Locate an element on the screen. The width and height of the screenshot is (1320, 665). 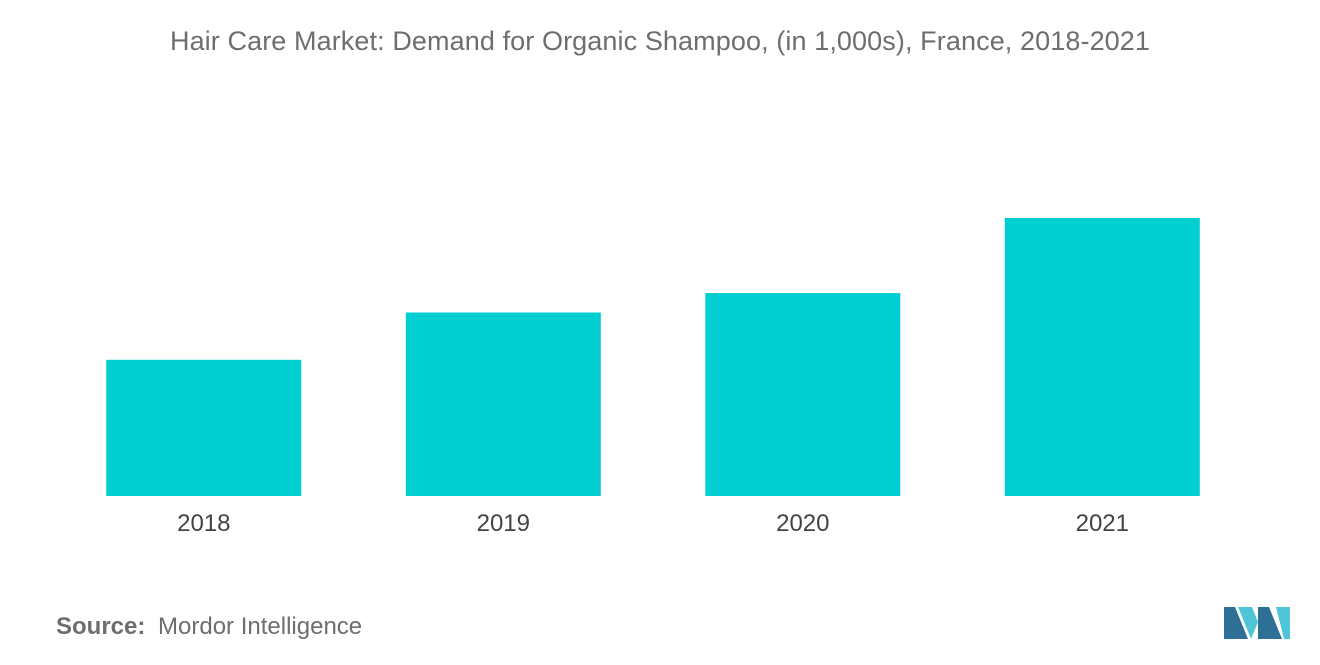
x-tick-label-2020: 2020 is located at coordinates (802, 523).